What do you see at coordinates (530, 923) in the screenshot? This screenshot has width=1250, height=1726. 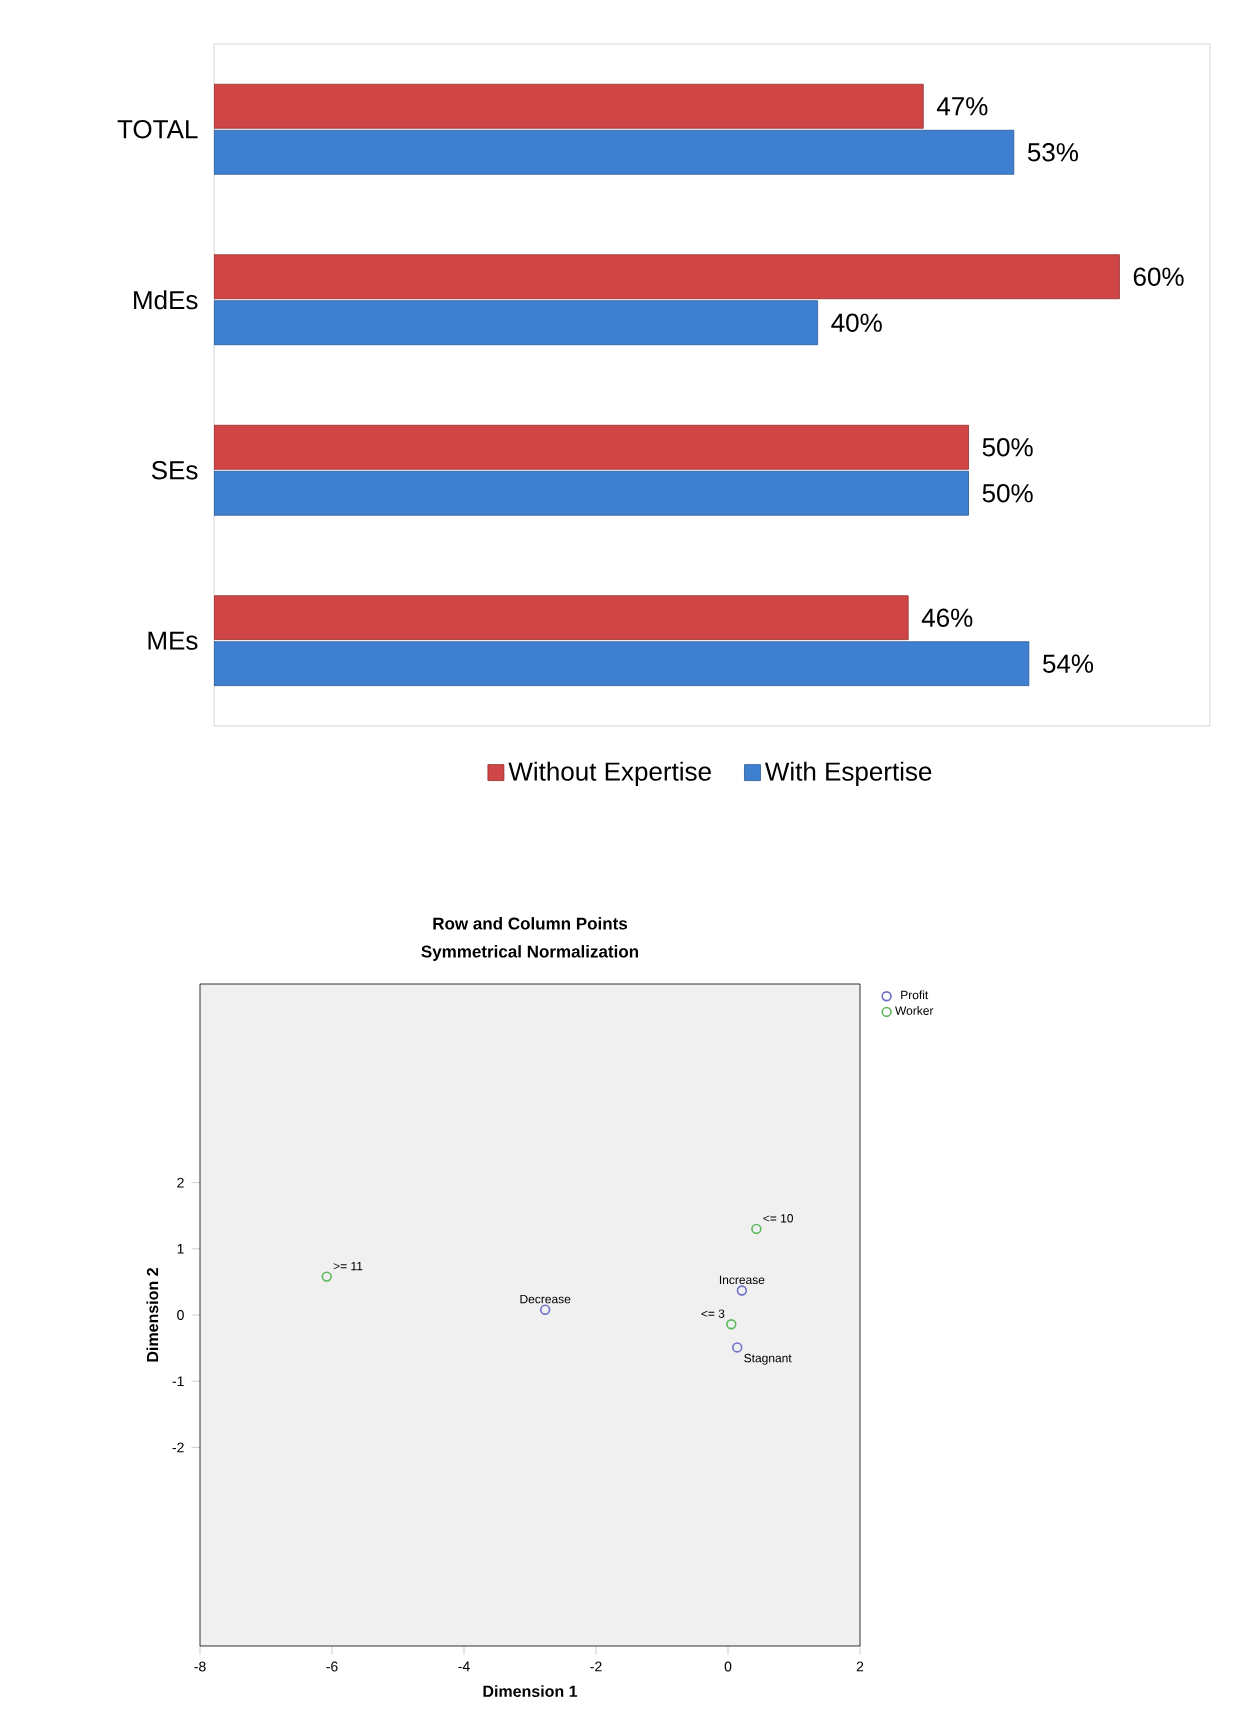 I see `chart-title: Row and Column Points` at bounding box center [530, 923].